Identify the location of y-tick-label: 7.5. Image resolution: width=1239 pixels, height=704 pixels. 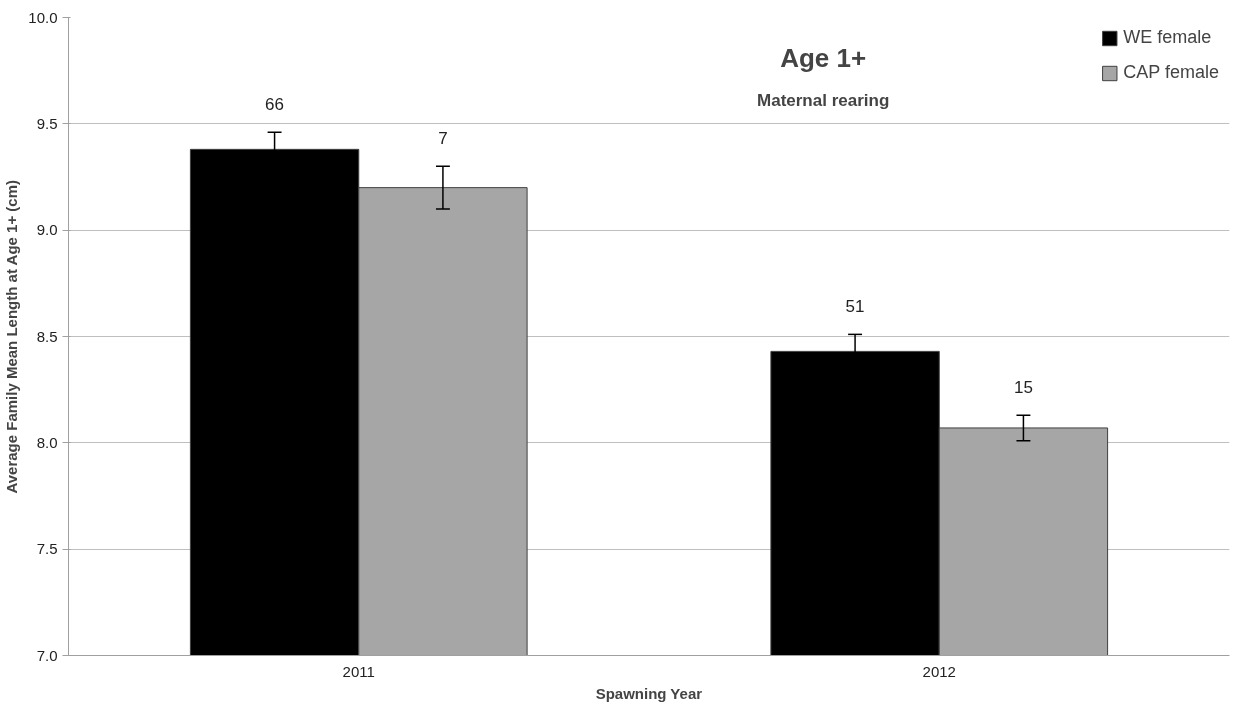
(47, 549).